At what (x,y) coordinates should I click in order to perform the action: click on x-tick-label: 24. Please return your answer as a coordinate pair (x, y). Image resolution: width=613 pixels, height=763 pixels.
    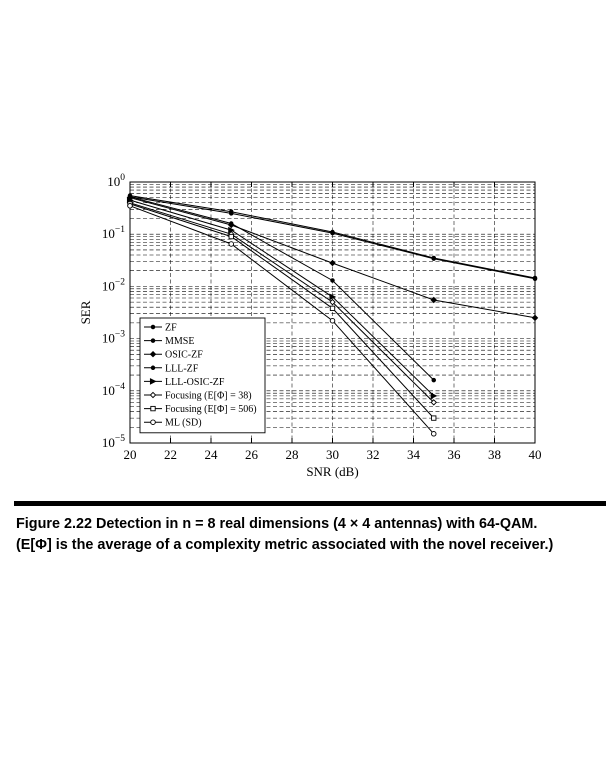
    Looking at the image, I should click on (212, 454).